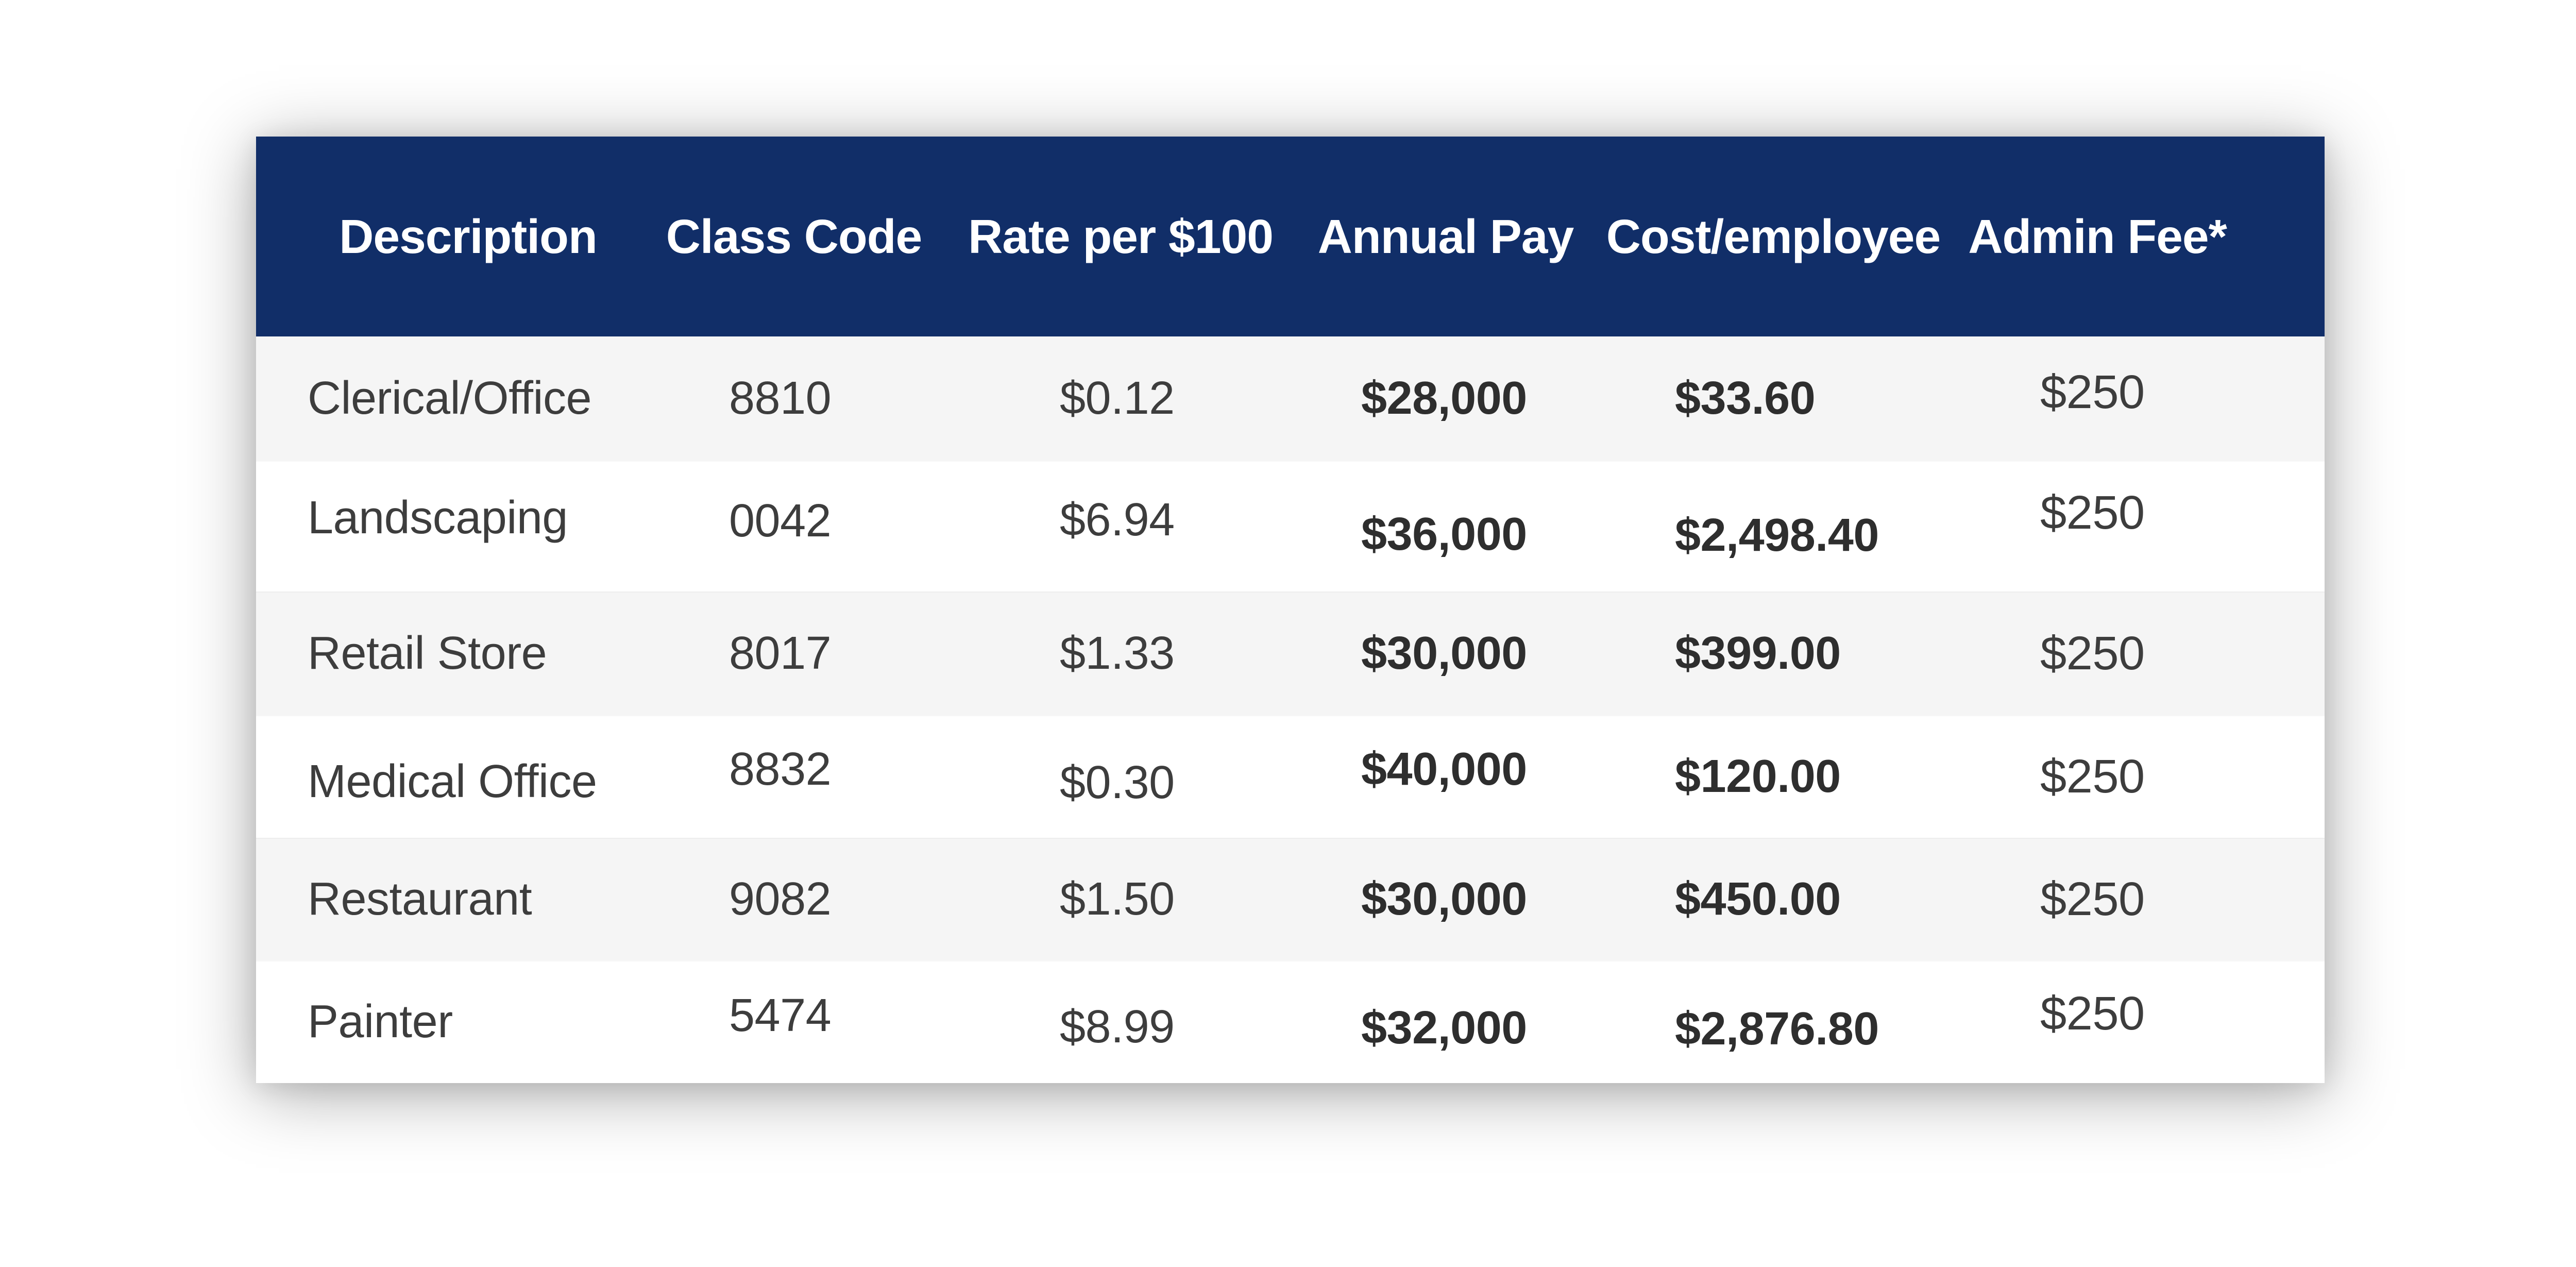 The height and width of the screenshot is (1267, 2576). Describe the element at coordinates (1117, 899) in the screenshot. I see `cell-rate: $1.50` at that location.